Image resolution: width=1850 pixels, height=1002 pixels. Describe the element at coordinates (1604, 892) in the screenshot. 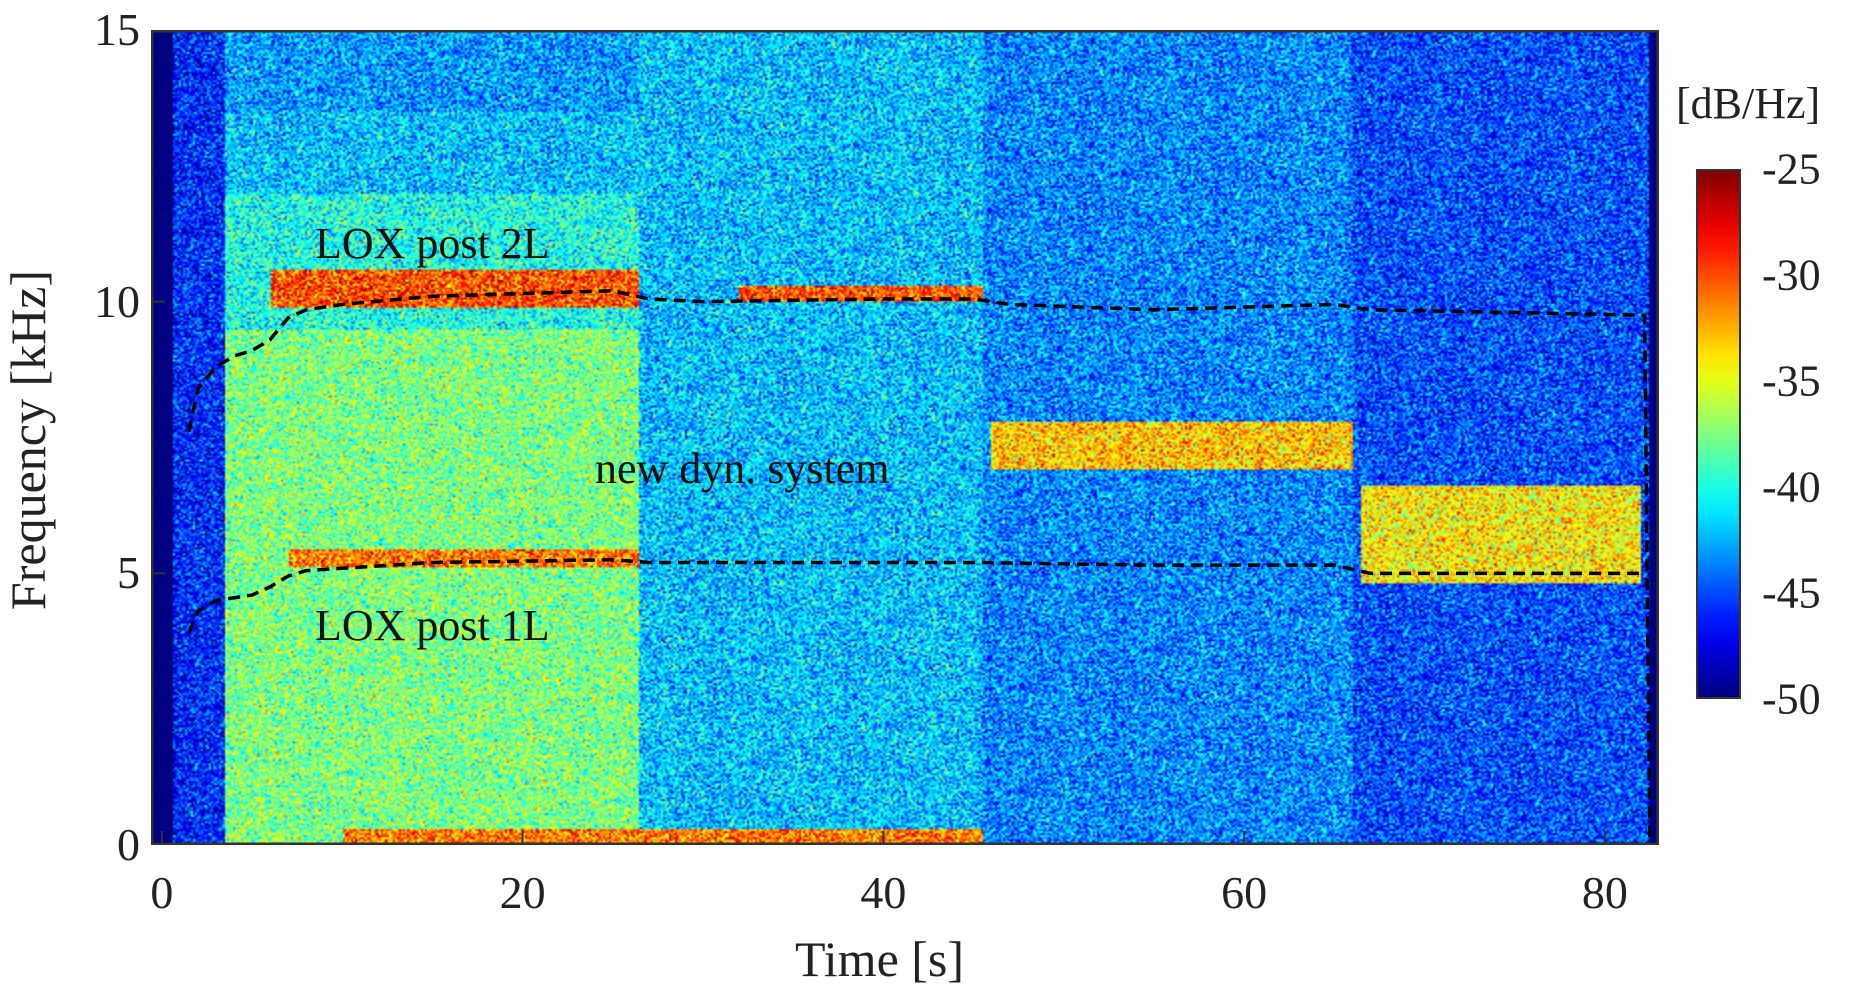

I see `x-tick-label: 80` at that location.